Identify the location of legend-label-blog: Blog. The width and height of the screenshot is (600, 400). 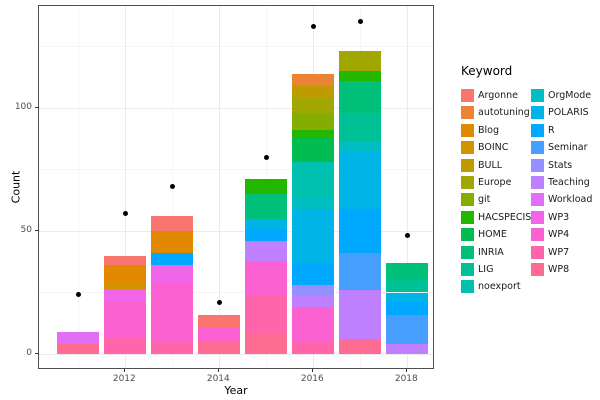
(488, 130).